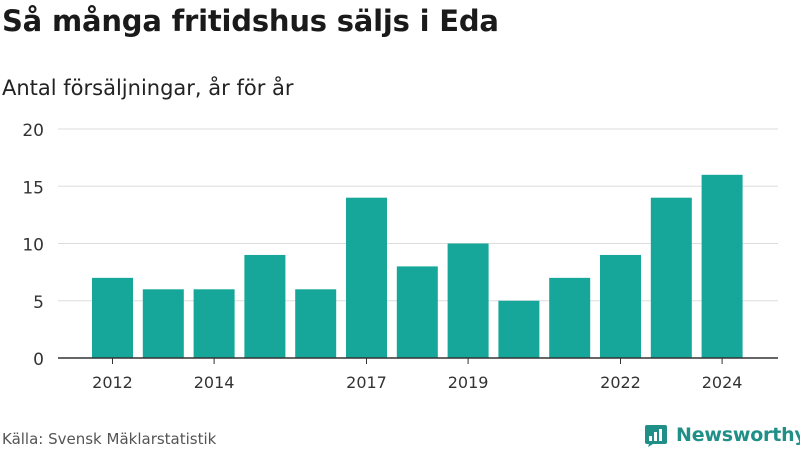 Image resolution: width=800 pixels, height=450 pixels. Describe the element at coordinates (148, 88) in the screenshot. I see `chart-subtitle: Antal försäljningar, år för år` at that location.